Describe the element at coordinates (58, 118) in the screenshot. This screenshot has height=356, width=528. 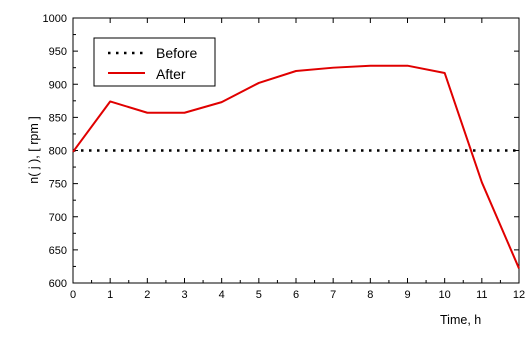
I see `y-tick-label: 850` at that location.